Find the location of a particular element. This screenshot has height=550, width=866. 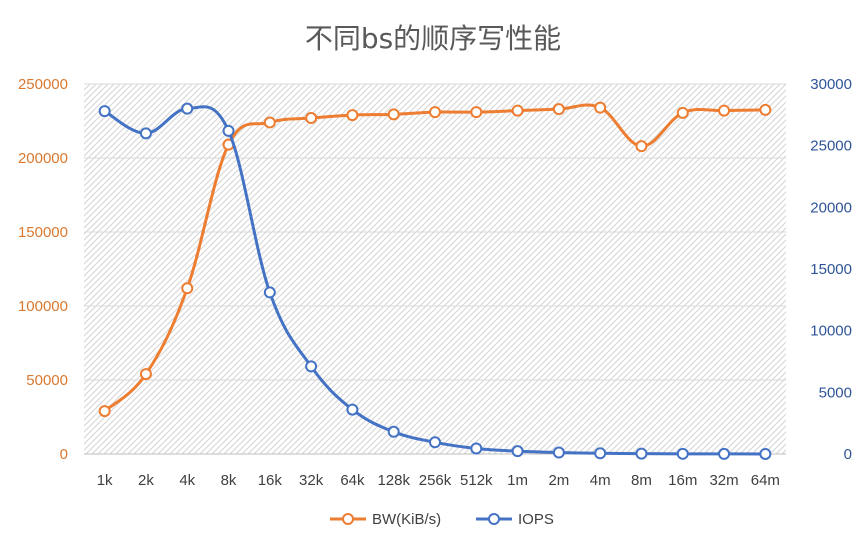

x-tick-label: 32k is located at coordinates (311, 480).